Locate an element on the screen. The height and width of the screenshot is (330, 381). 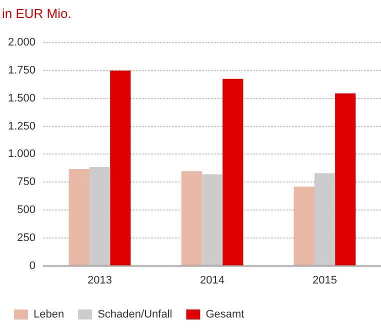
chart-title: in EUR Mio. is located at coordinates (37, 13).